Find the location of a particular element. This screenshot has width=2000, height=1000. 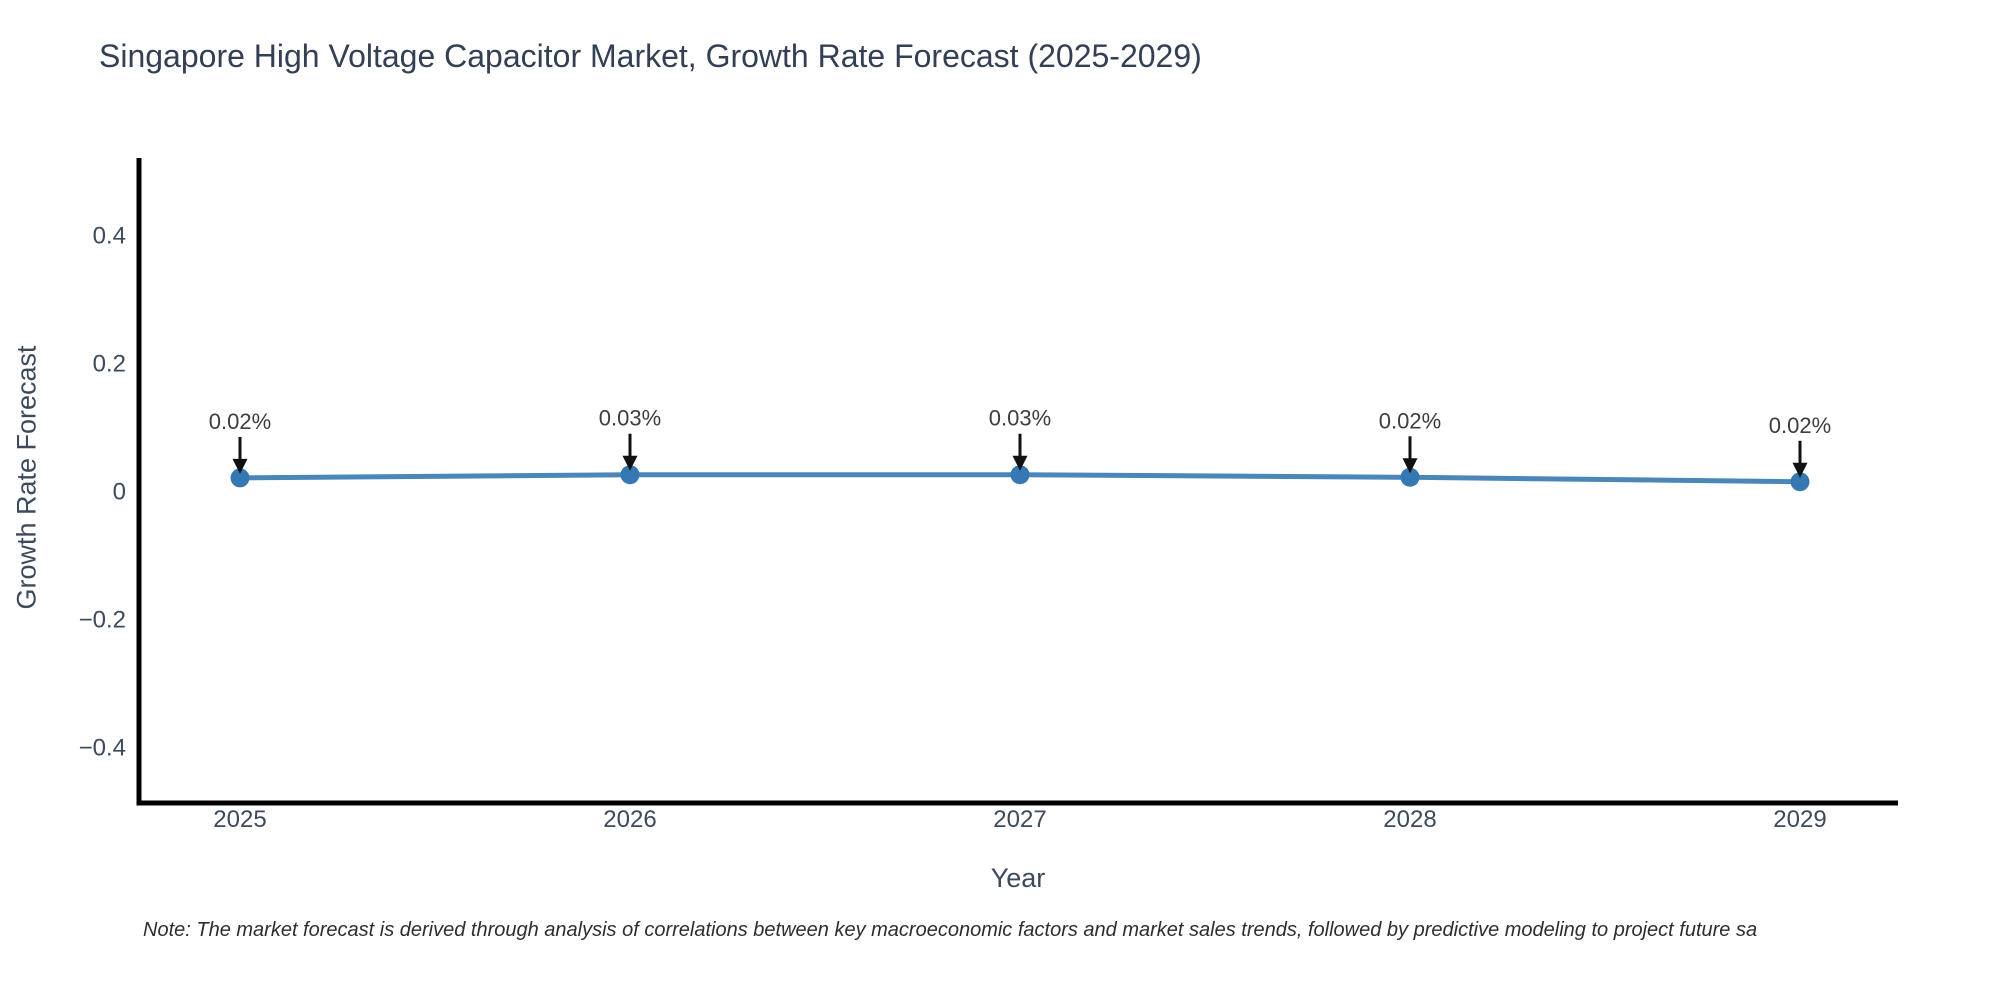

x-tick-label: 2026 is located at coordinates (629, 819).